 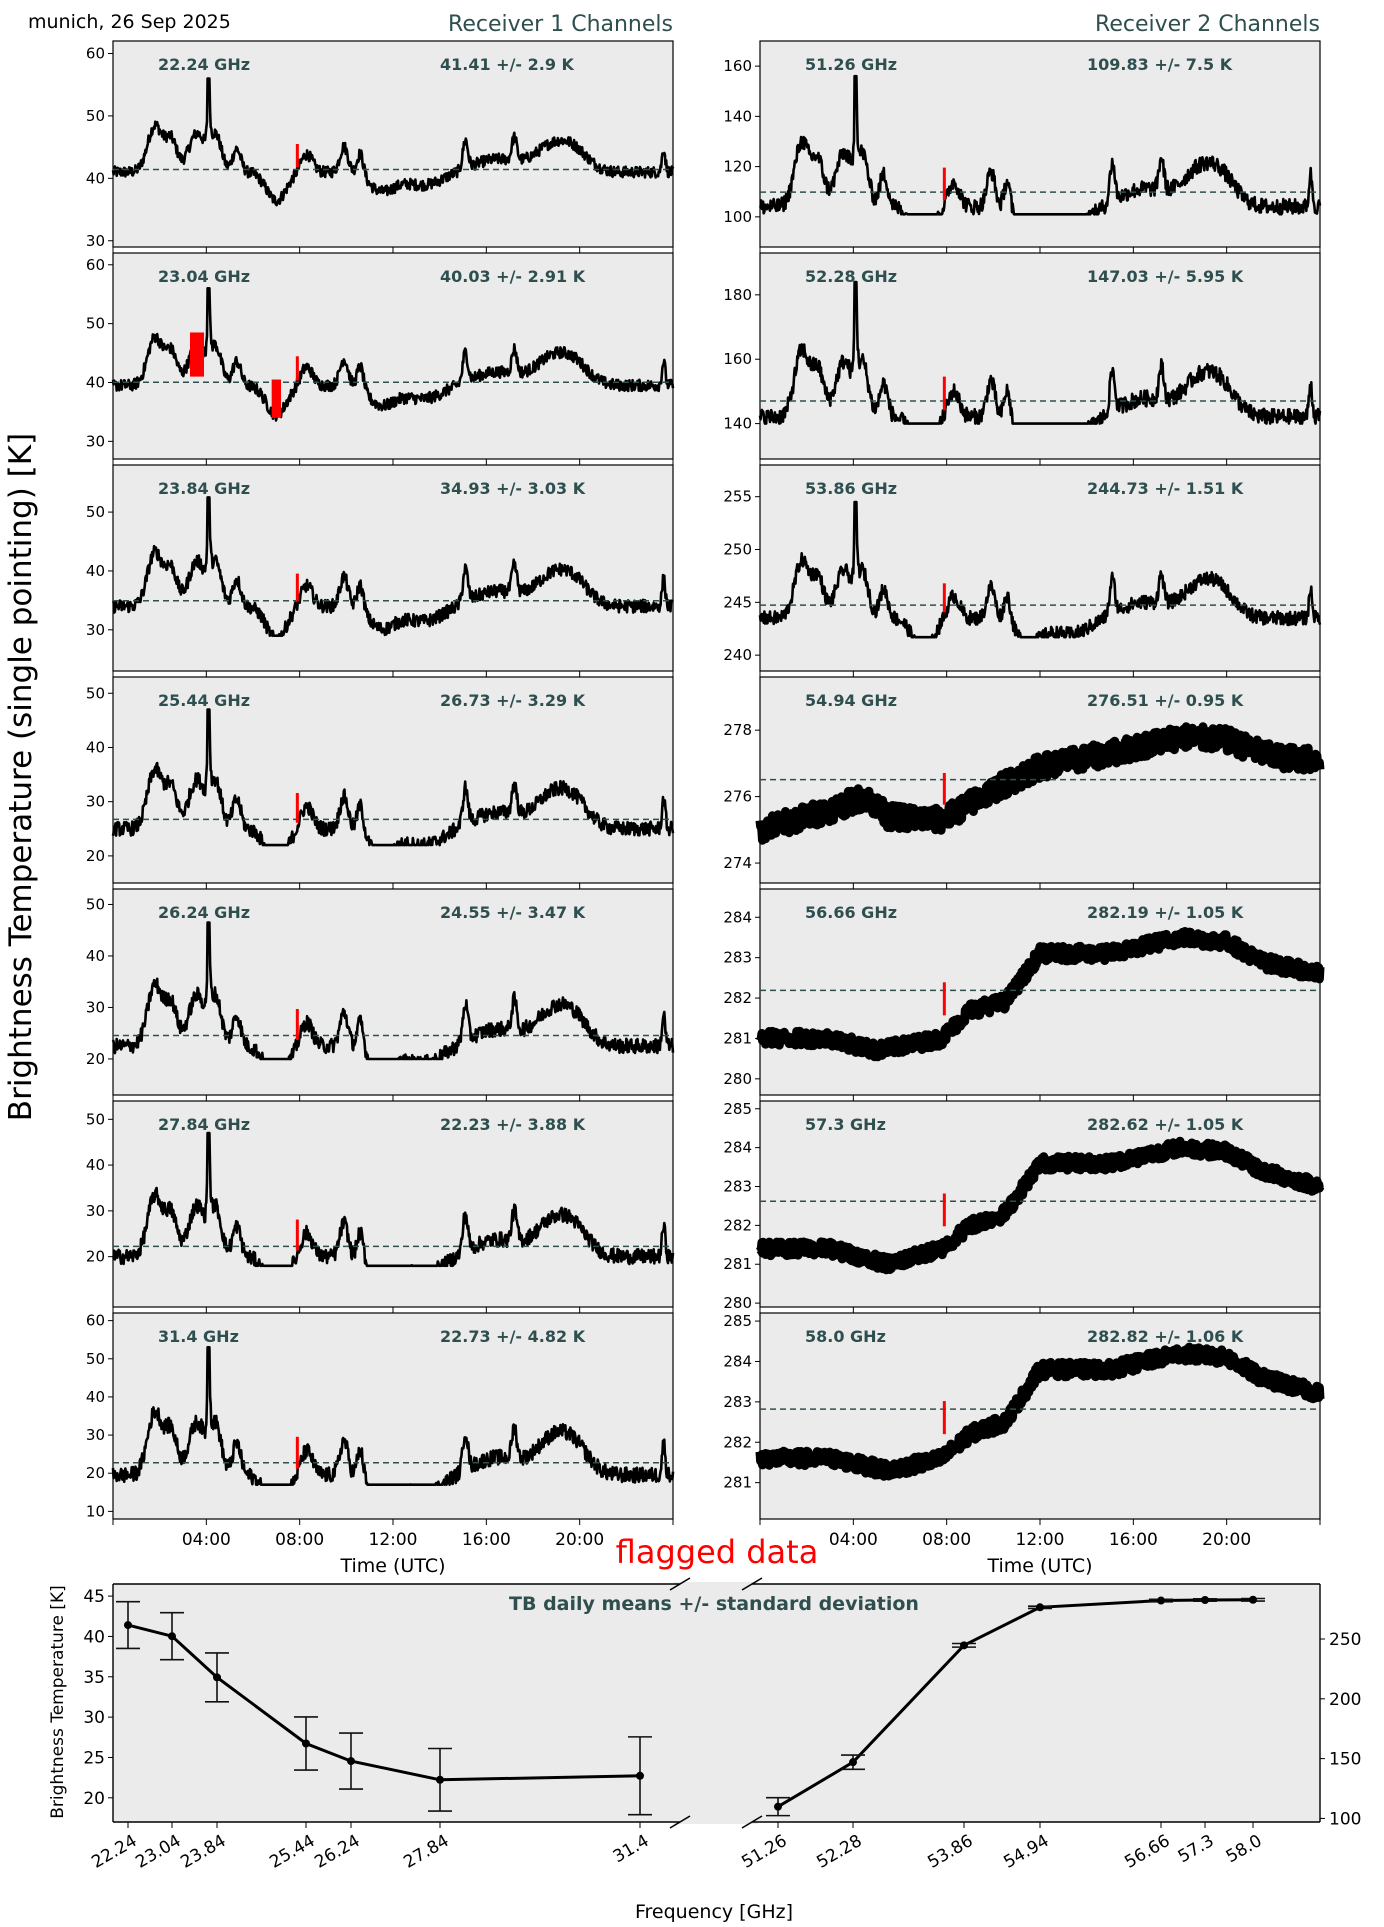 What do you see at coordinates (94, 1799) in the screenshot?
I see `left-y-tick-label: 20` at bounding box center [94, 1799].